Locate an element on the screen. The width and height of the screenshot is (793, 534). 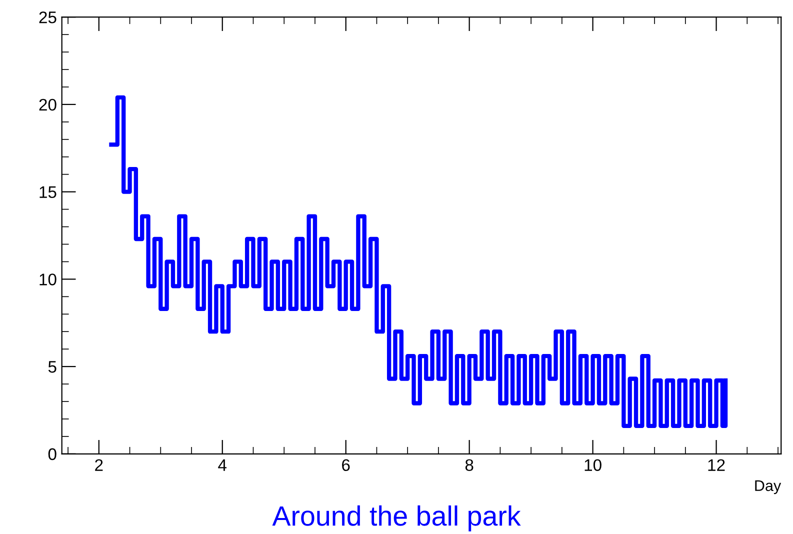
x-tick-label: 10 is located at coordinates (593, 465).